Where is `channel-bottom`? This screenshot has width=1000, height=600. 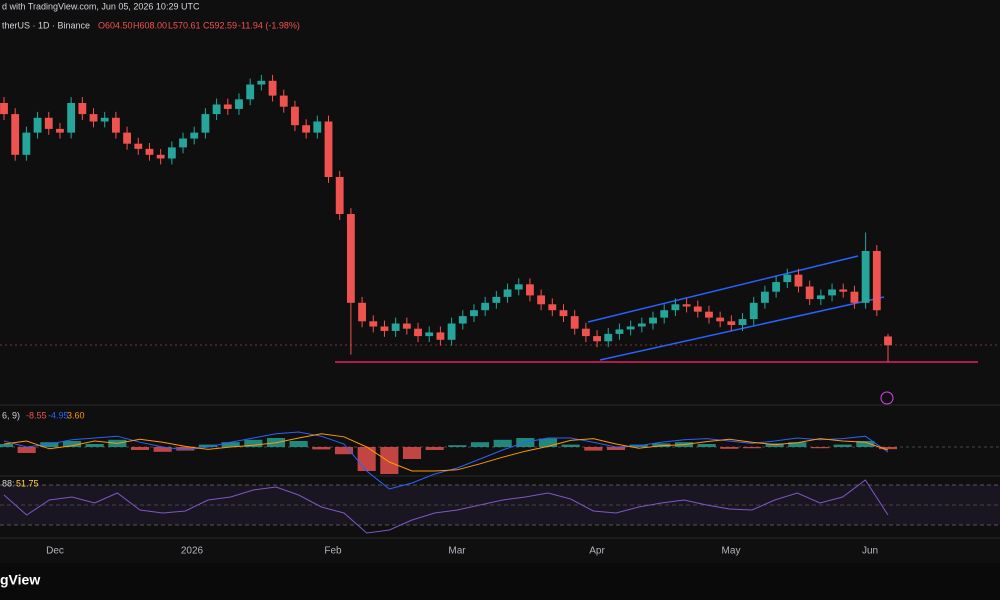 channel-bottom is located at coordinates (742, 328).